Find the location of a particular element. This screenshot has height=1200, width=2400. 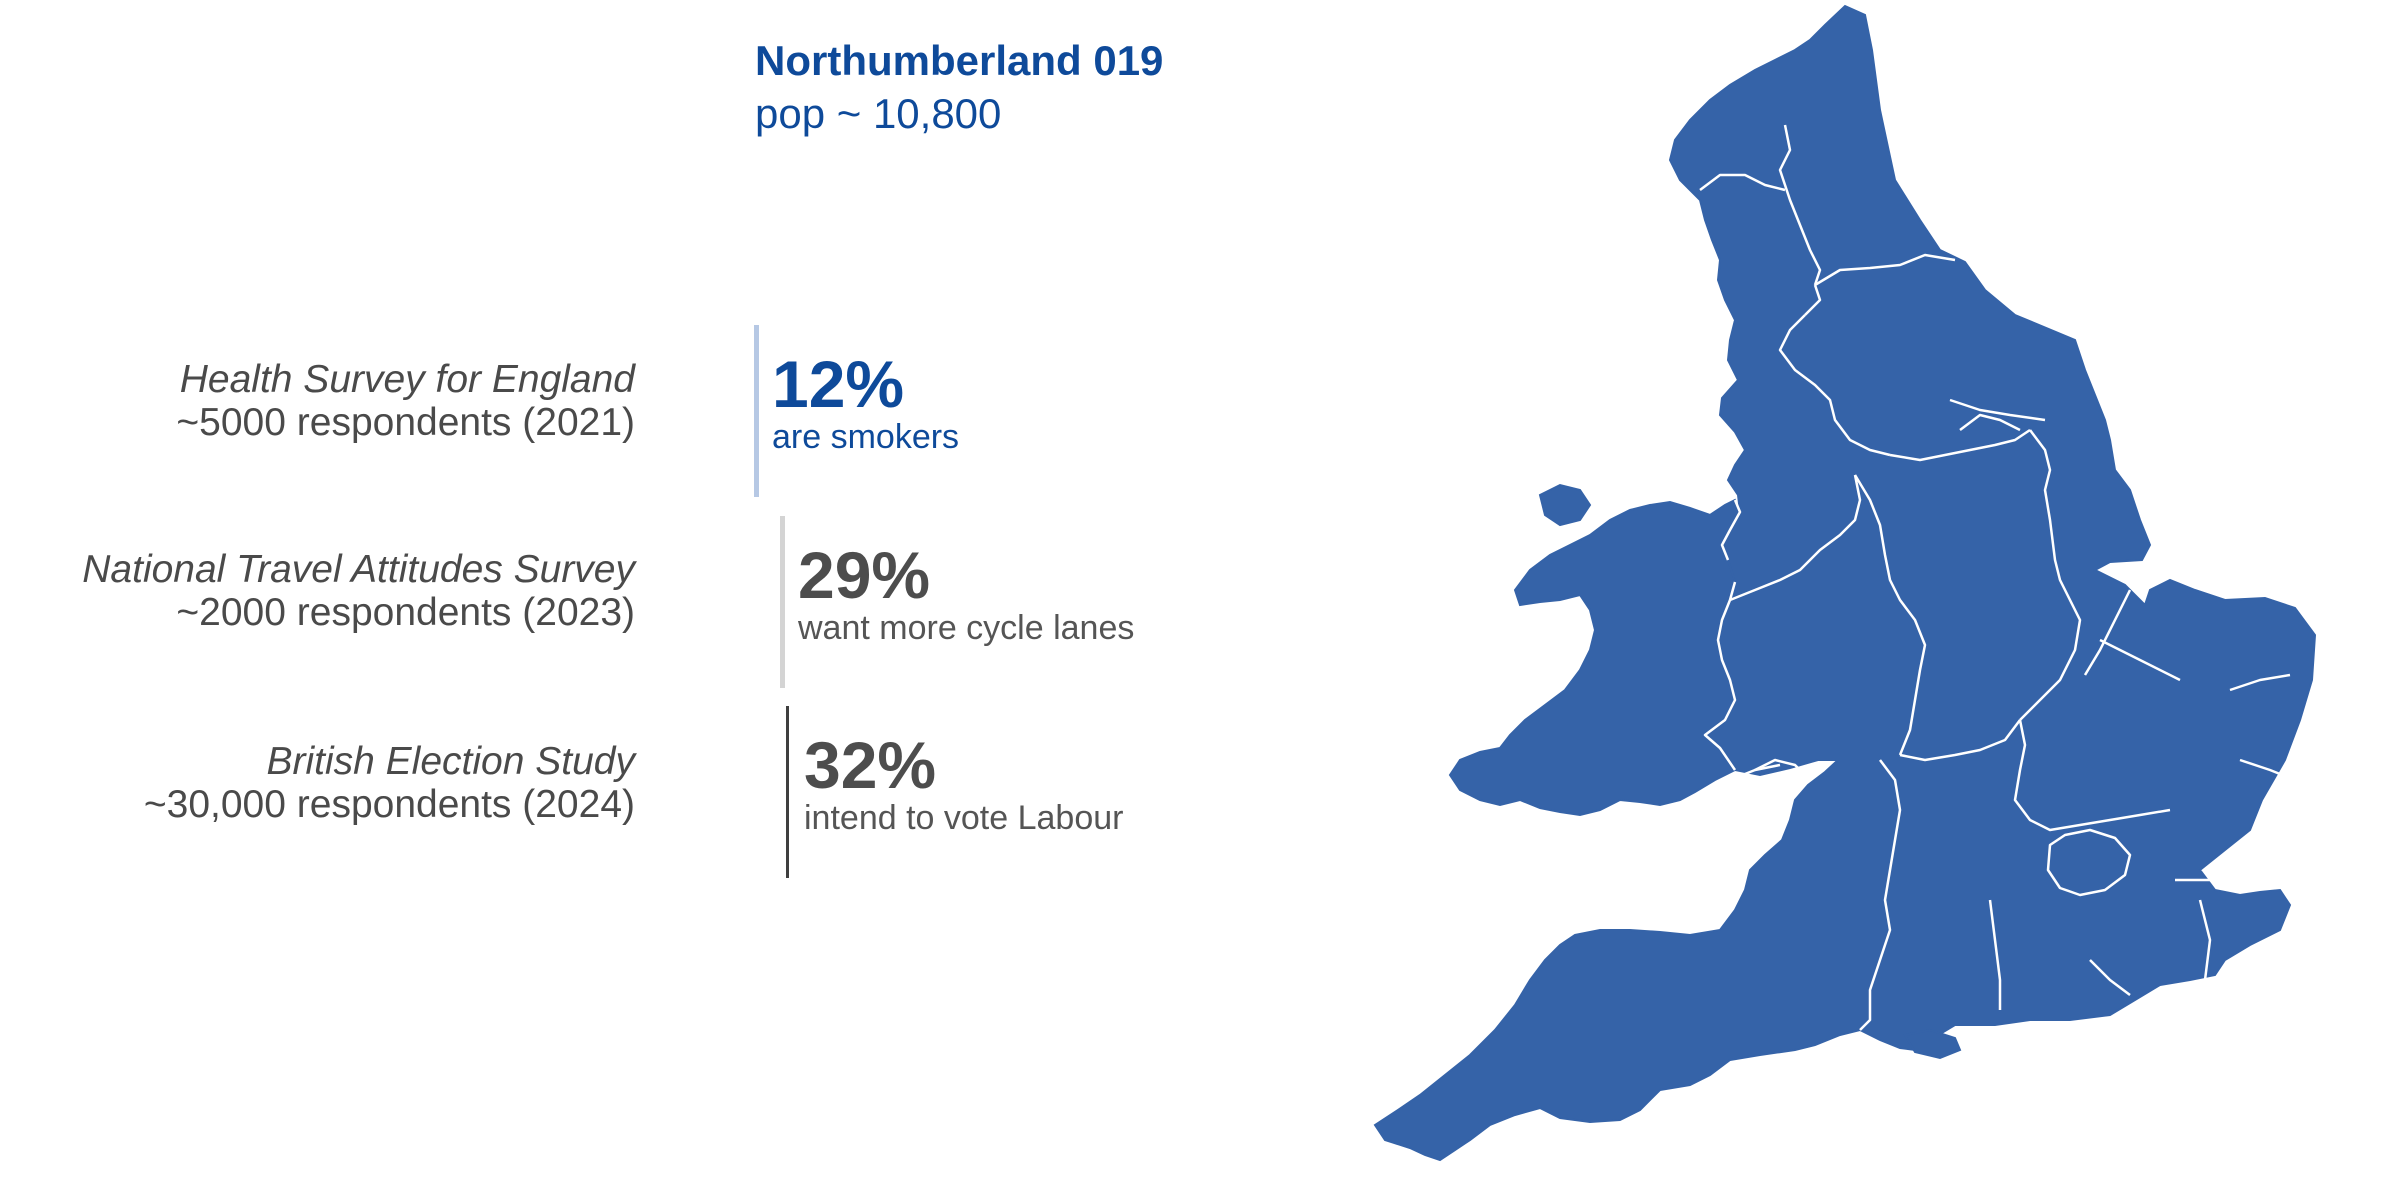

survey-name: National Travel Attitudes Survey is located at coordinates (358, 569).